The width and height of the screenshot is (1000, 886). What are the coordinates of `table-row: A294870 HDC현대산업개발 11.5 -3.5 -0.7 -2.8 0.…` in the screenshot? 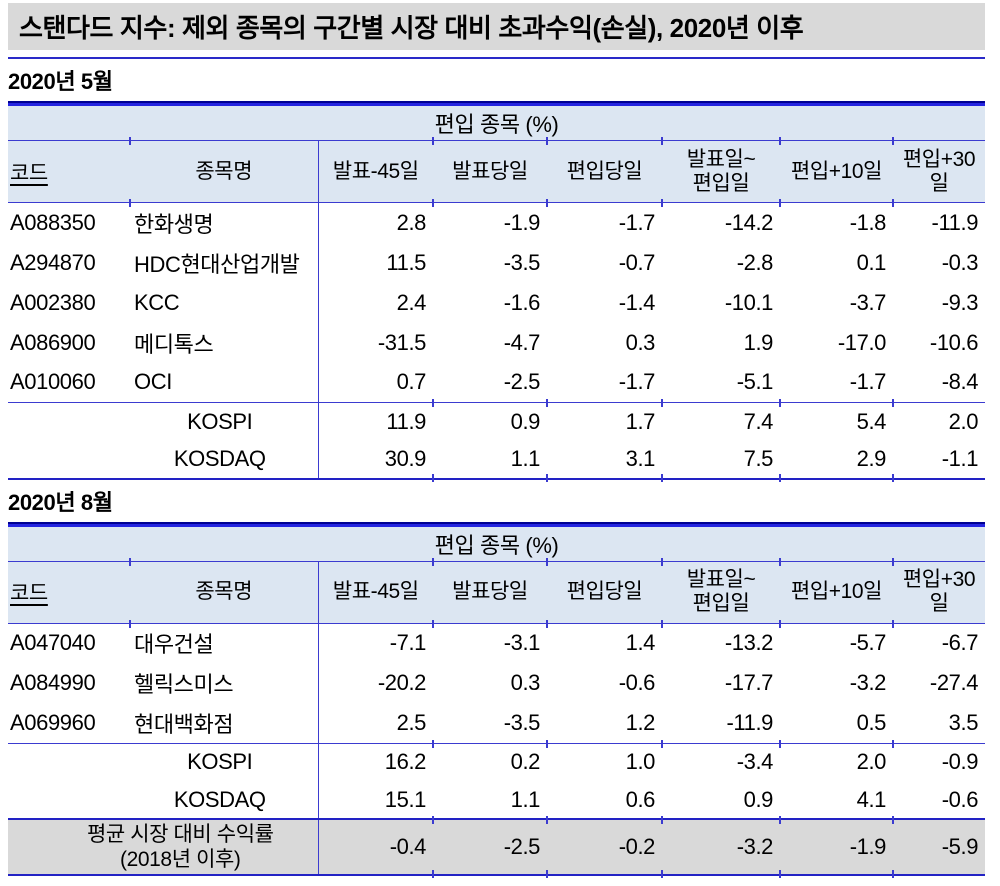 It's located at (496, 262).